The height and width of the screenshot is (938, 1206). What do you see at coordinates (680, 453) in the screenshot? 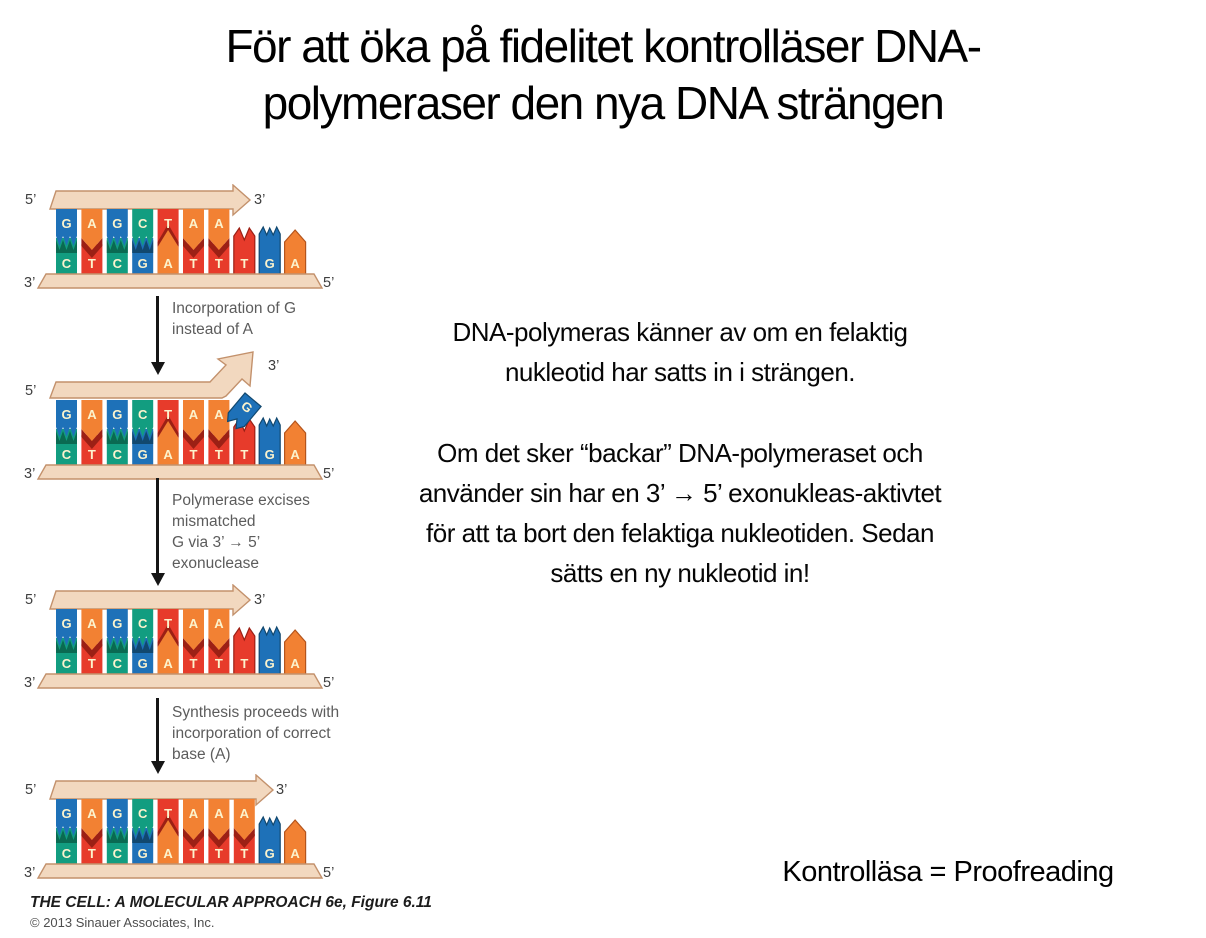
I see `paragraph-2-line: Om det sker “backar” DNA-polymeraset och` at bounding box center [680, 453].